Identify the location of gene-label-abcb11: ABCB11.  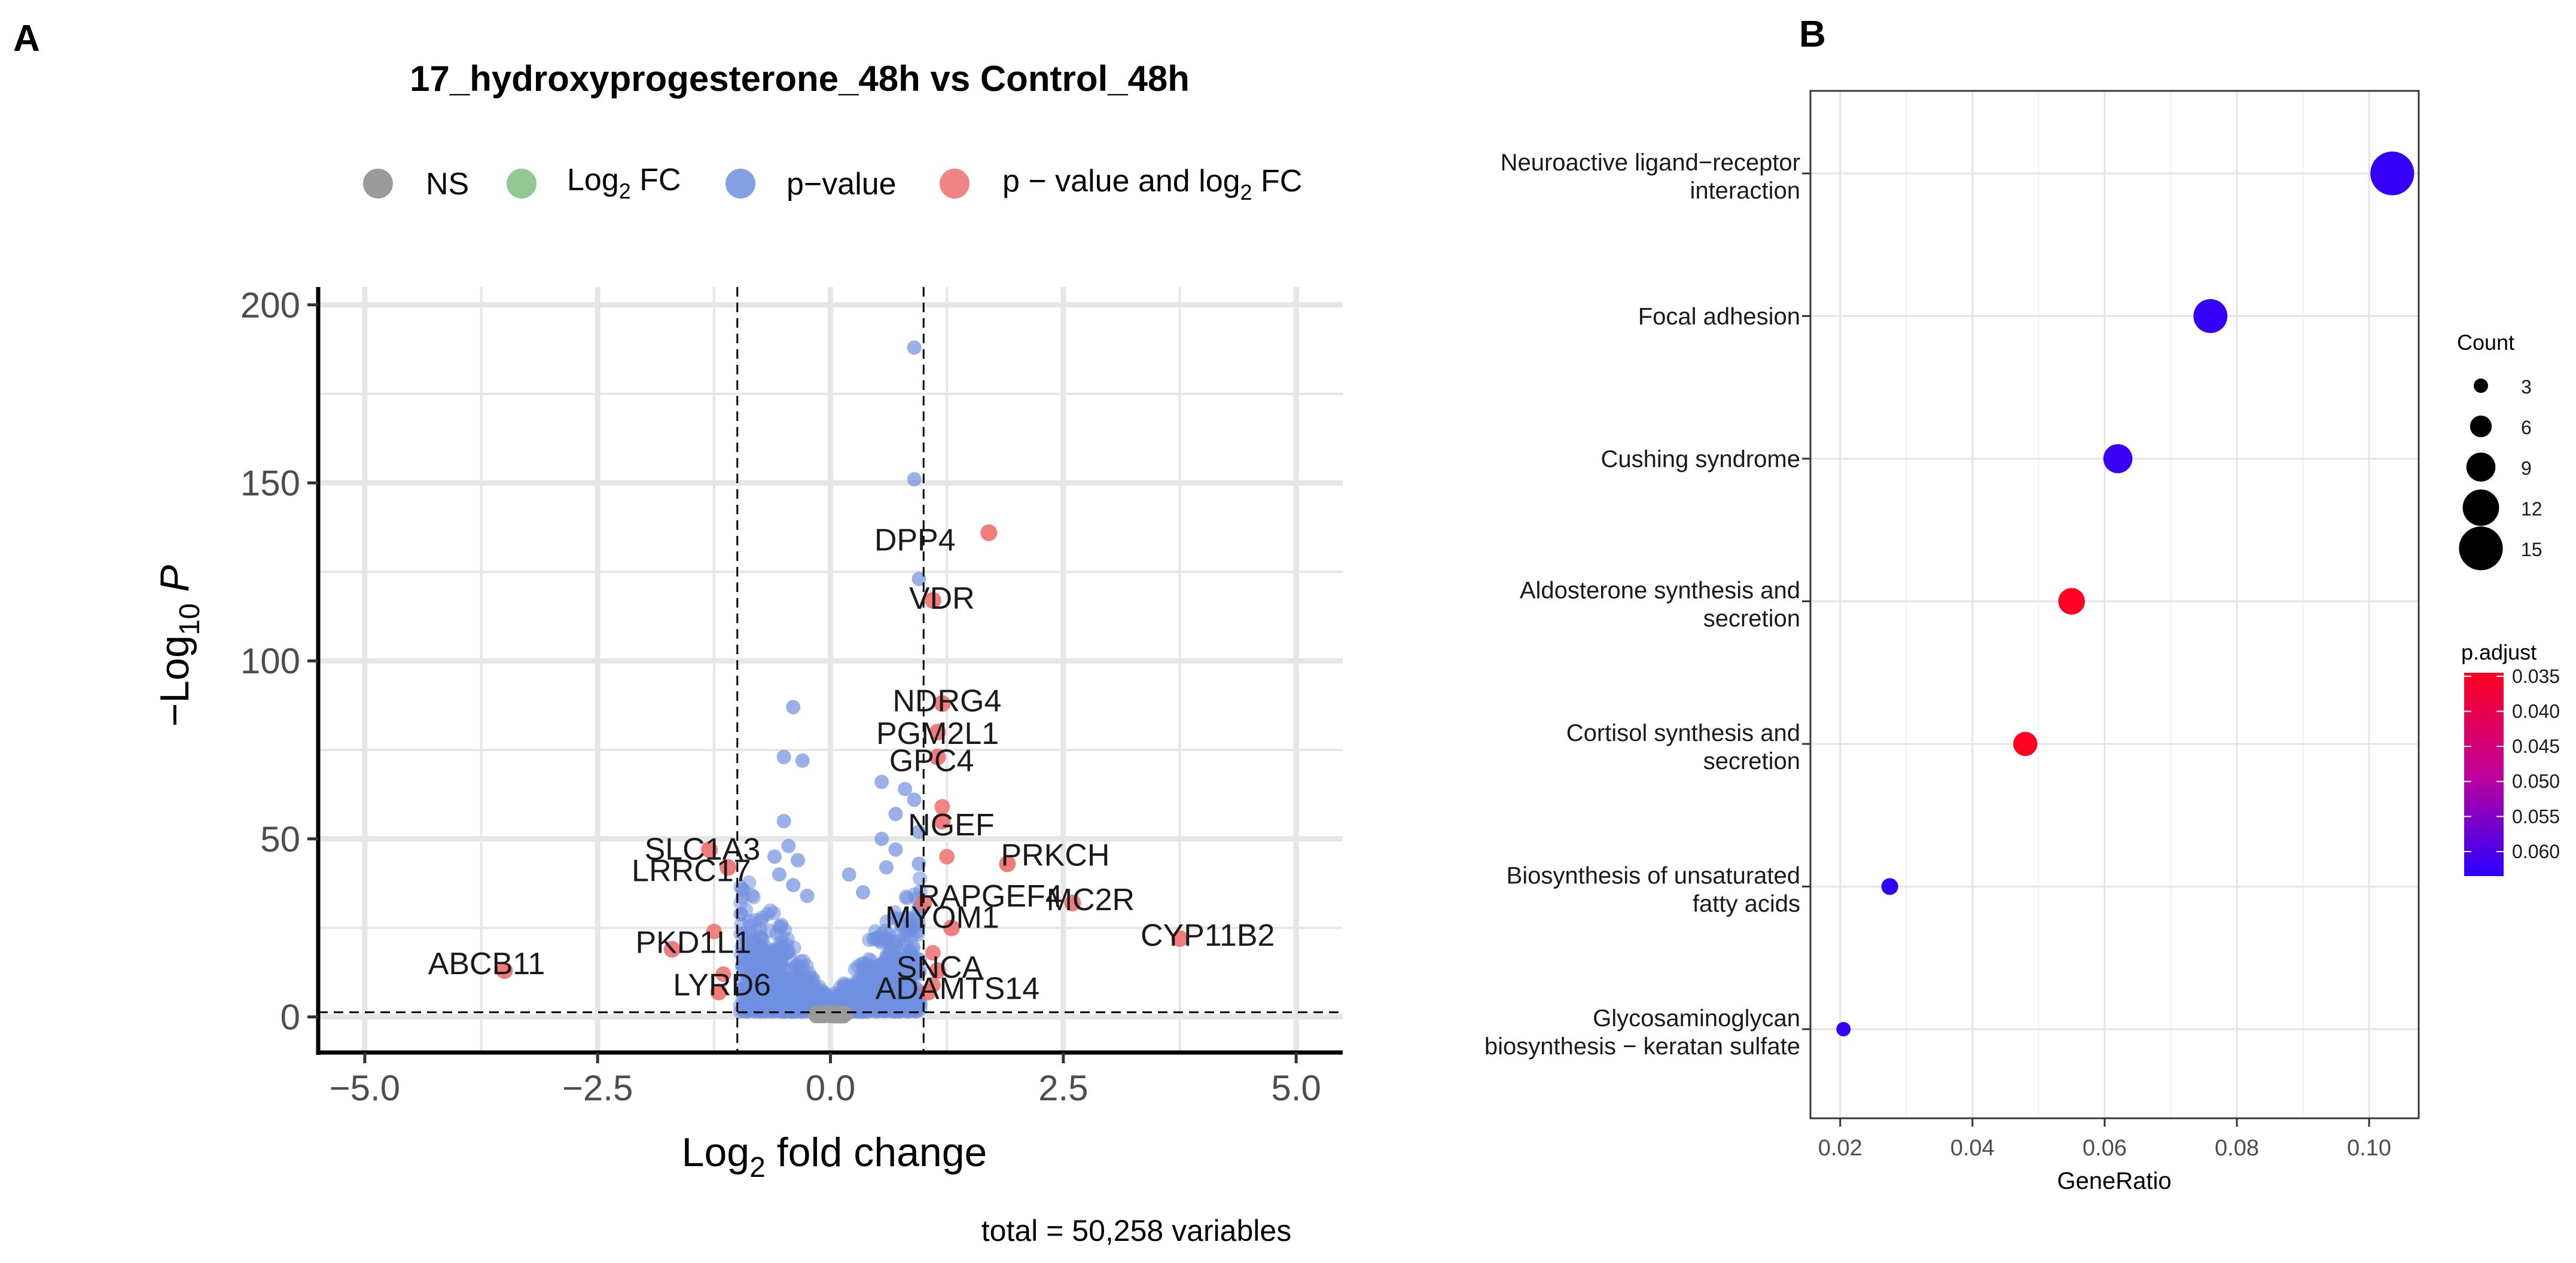
(486, 964).